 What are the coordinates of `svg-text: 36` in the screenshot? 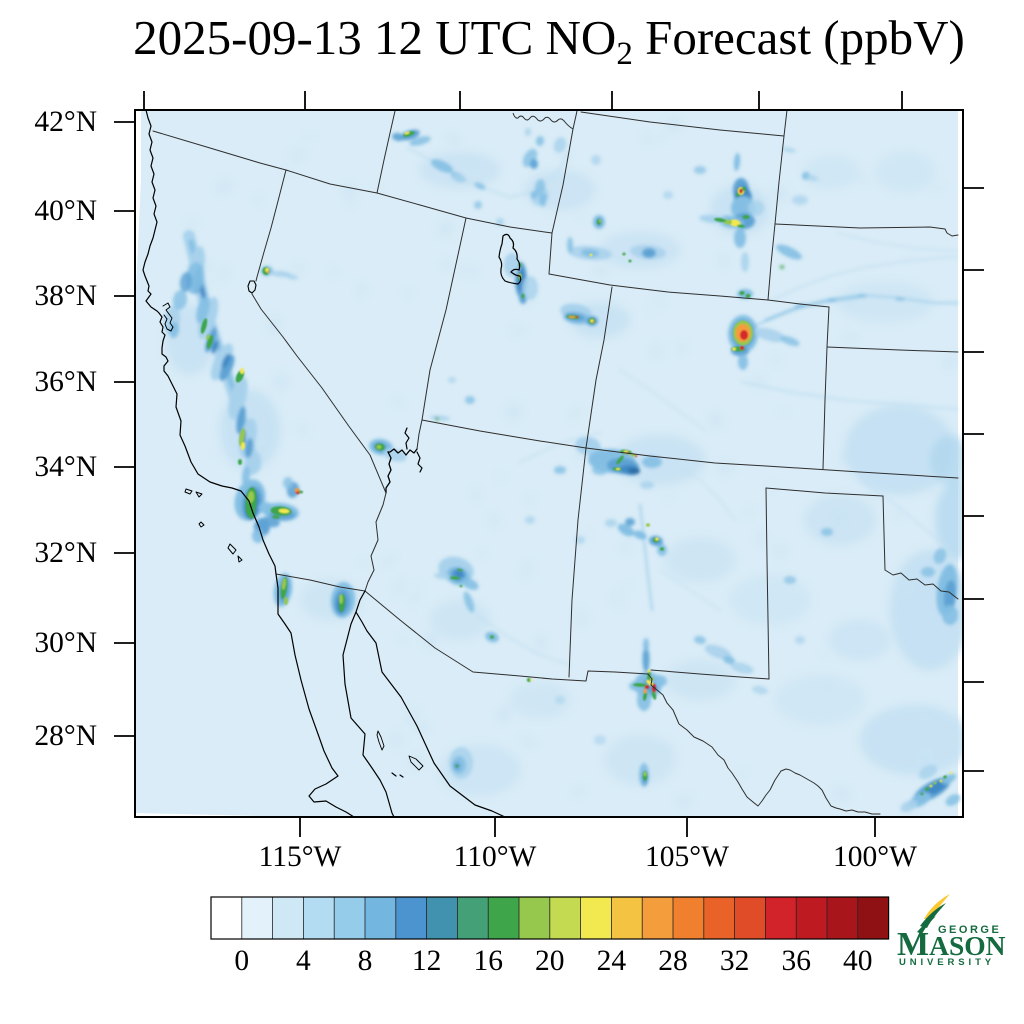 It's located at (796, 961).